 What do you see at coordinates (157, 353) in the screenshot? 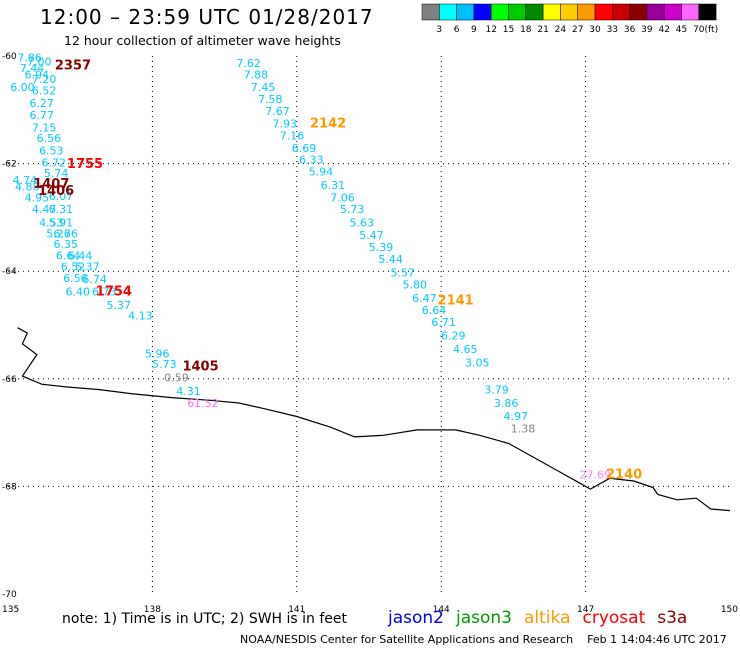
I see `wave-height-label: 5.96` at bounding box center [157, 353].